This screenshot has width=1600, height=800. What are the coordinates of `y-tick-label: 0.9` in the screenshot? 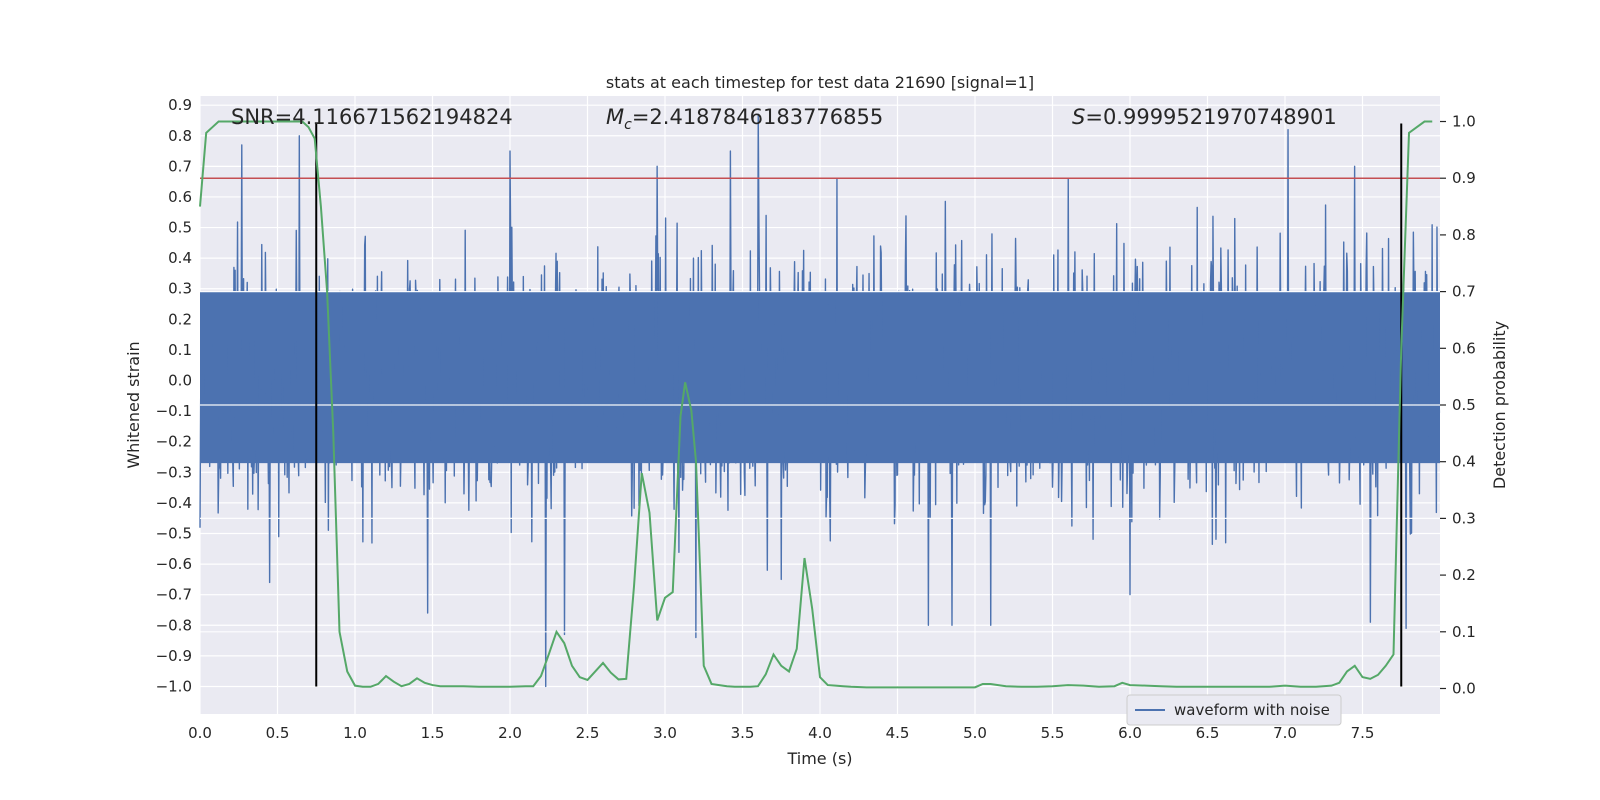 It's located at (180, 105).